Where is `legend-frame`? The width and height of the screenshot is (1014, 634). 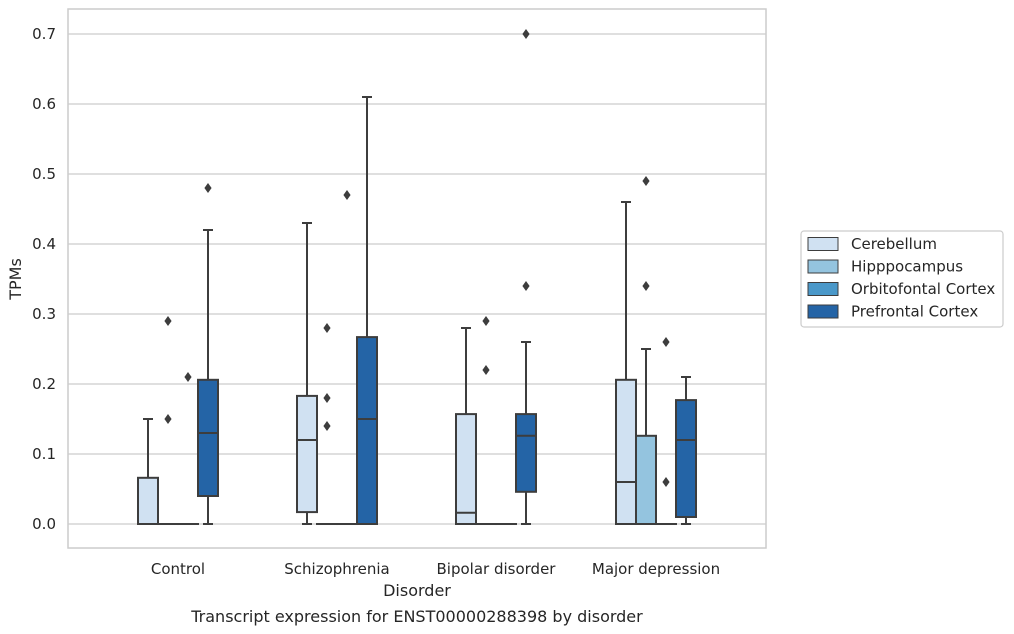 legend-frame is located at coordinates (902, 279).